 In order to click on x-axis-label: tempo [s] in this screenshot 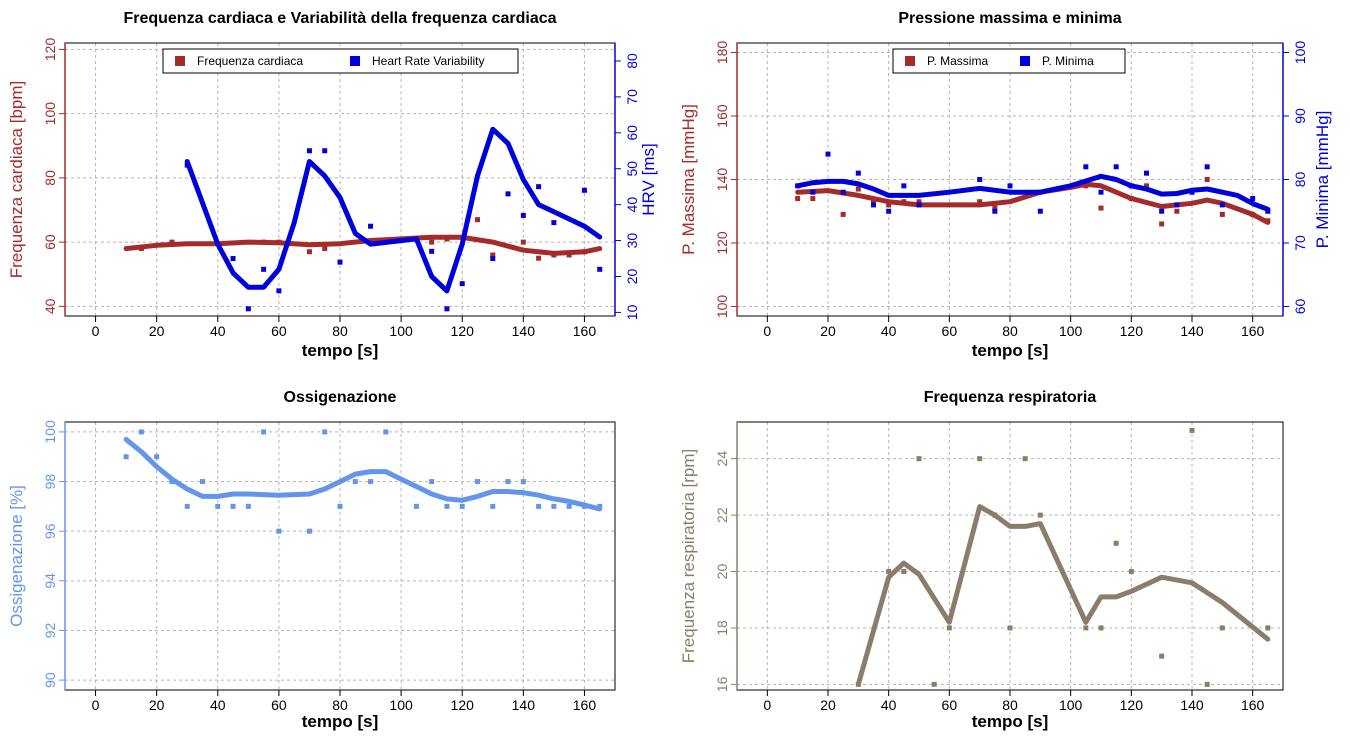, I will do `click(1010, 721)`.